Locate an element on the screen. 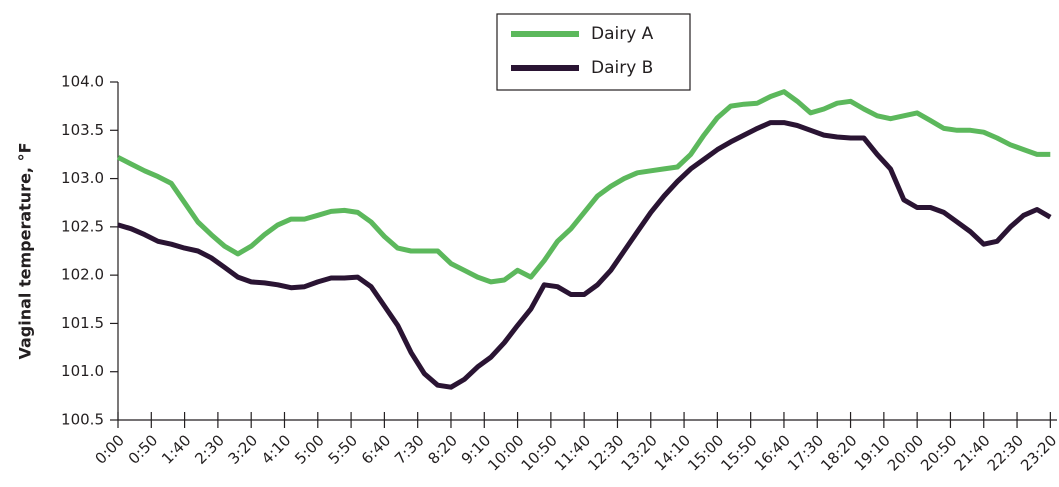  y-tick-label: 101.0 is located at coordinates (82, 371).